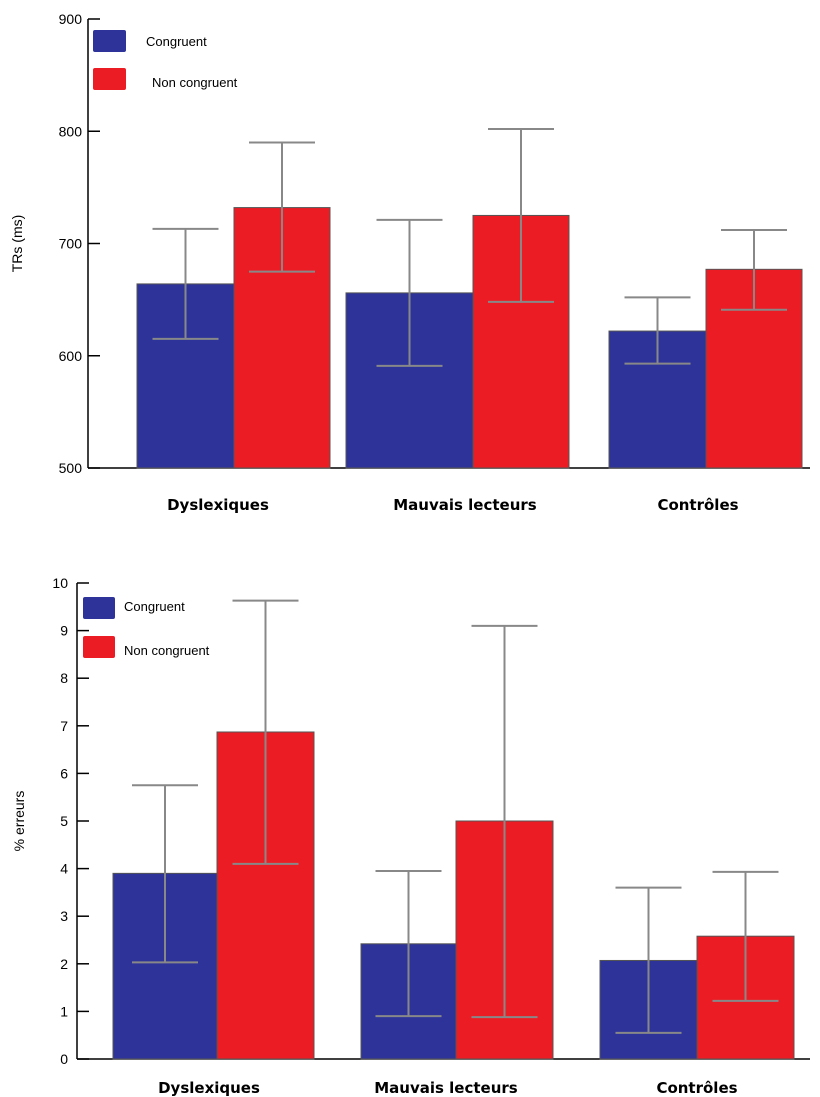 This screenshot has width=820, height=1097. I want to click on y-tick-label: 9, so click(64, 631).